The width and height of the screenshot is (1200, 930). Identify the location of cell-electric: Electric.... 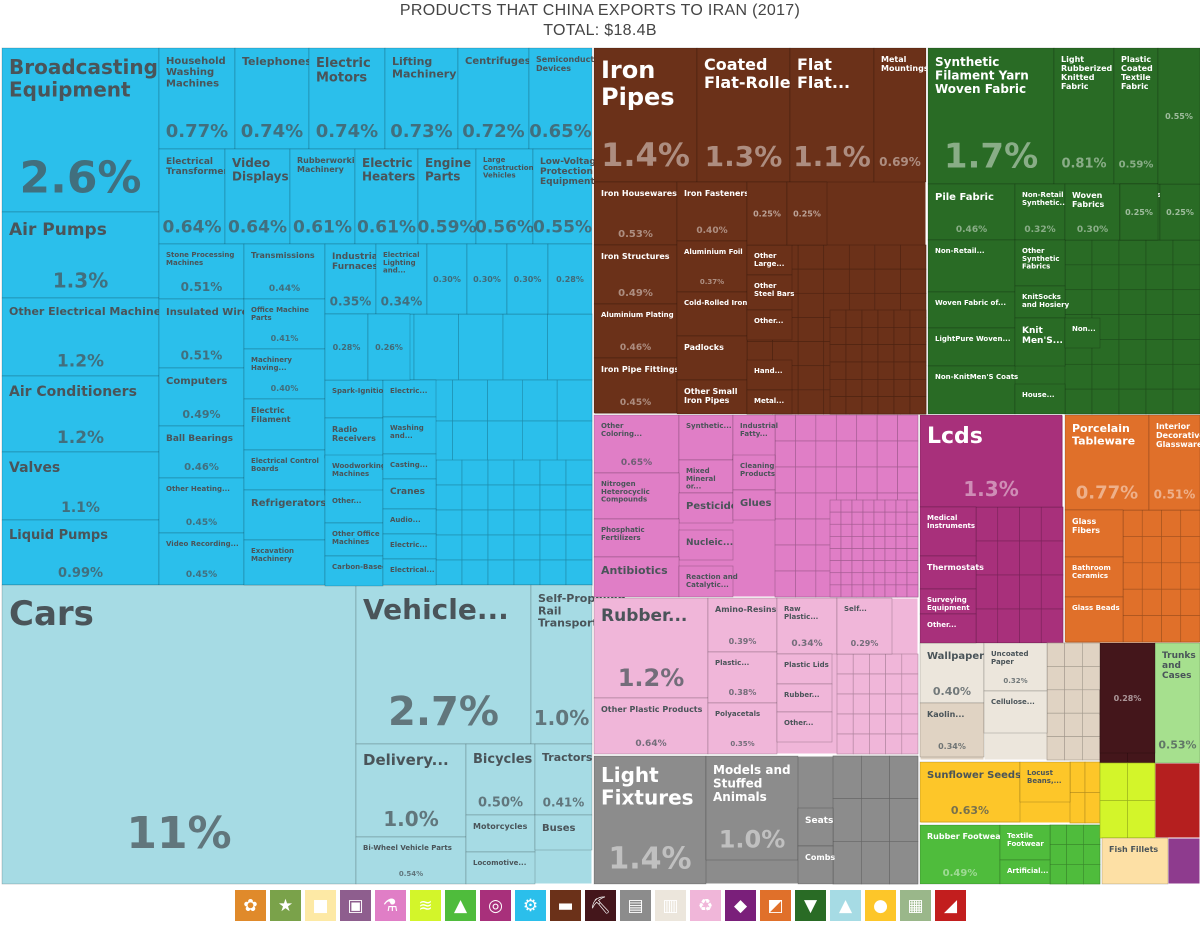
(409, 546).